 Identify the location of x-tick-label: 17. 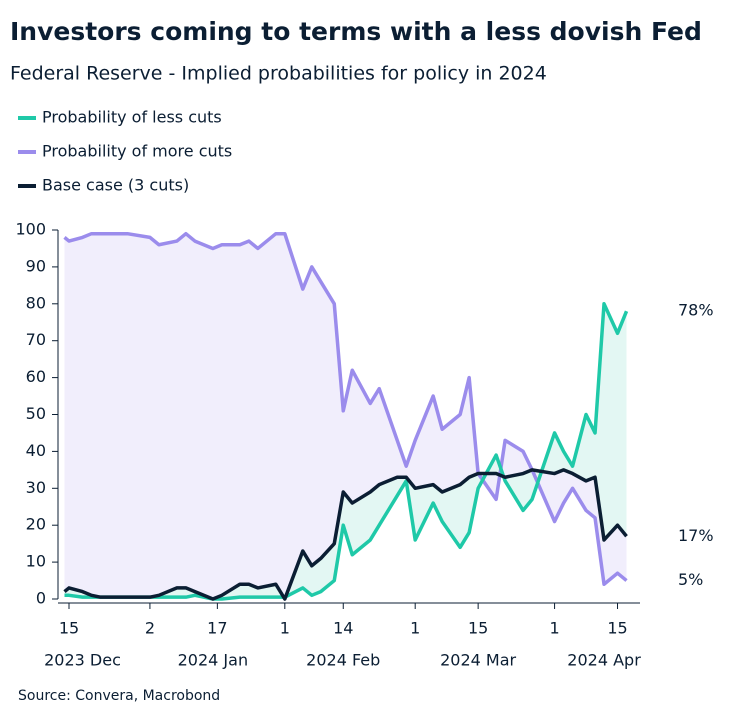
(217, 628).